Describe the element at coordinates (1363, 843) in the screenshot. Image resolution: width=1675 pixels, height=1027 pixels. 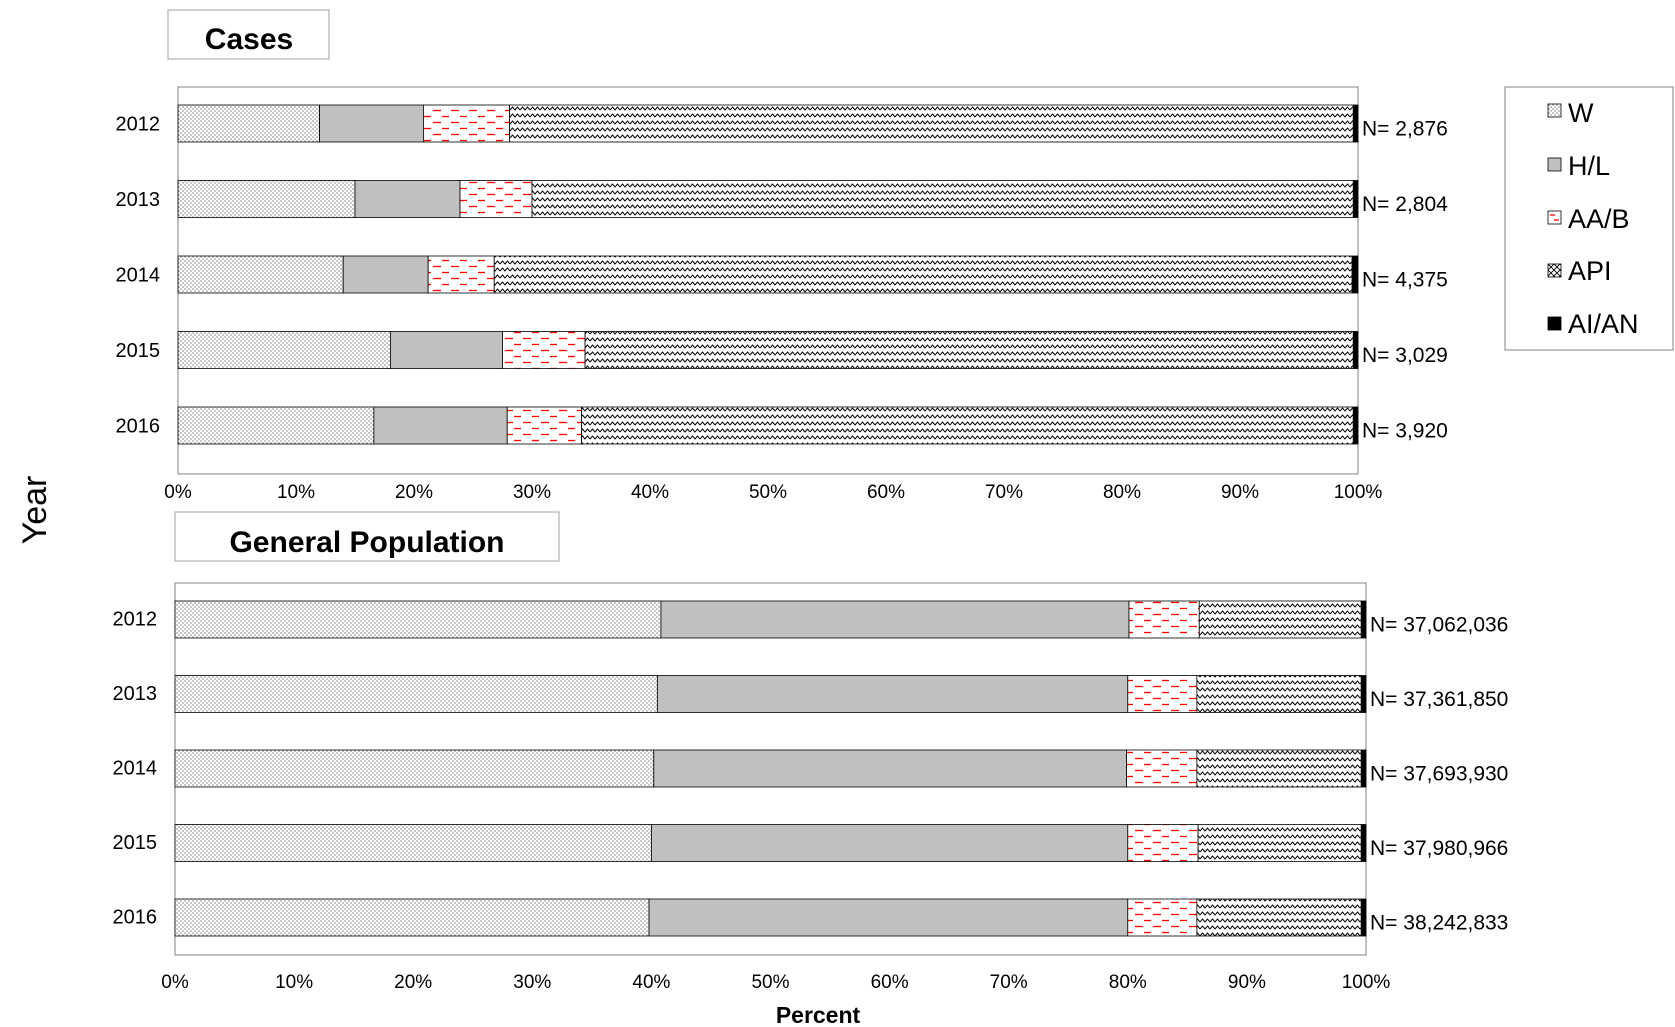
I see `bar-segment-ai-an-2015` at that location.